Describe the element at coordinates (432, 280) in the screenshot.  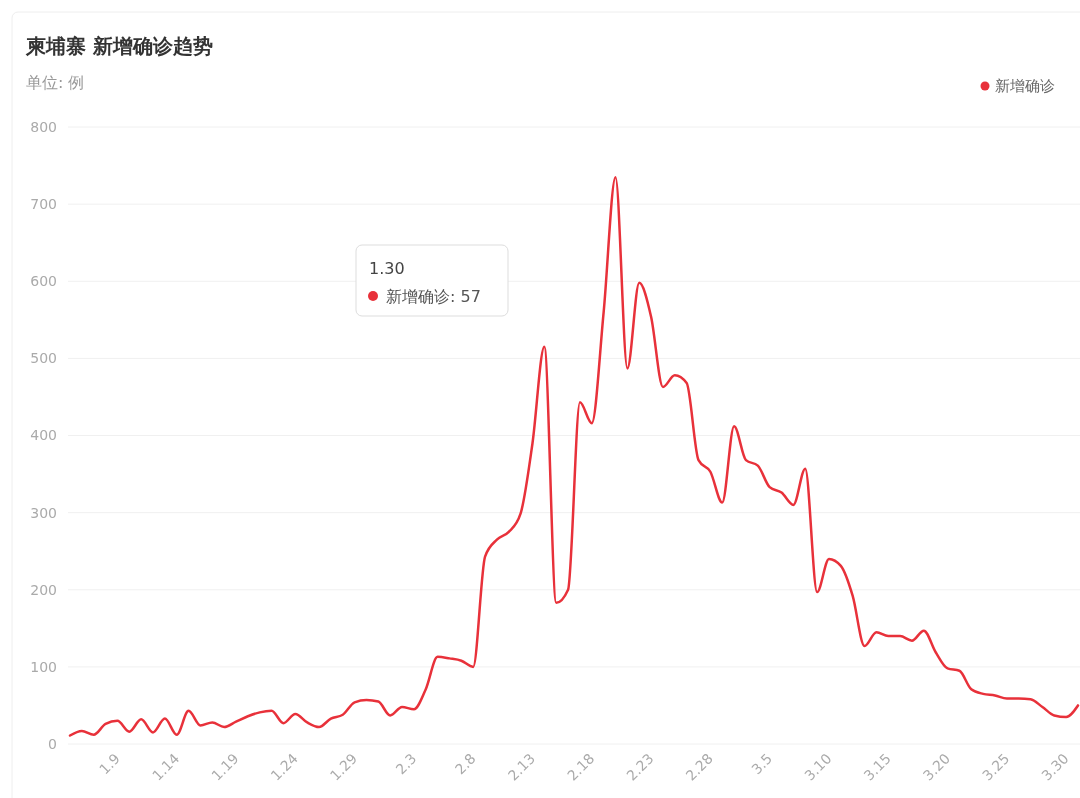
I see `tooltip: 1.30 新增确诊: 57` at that location.